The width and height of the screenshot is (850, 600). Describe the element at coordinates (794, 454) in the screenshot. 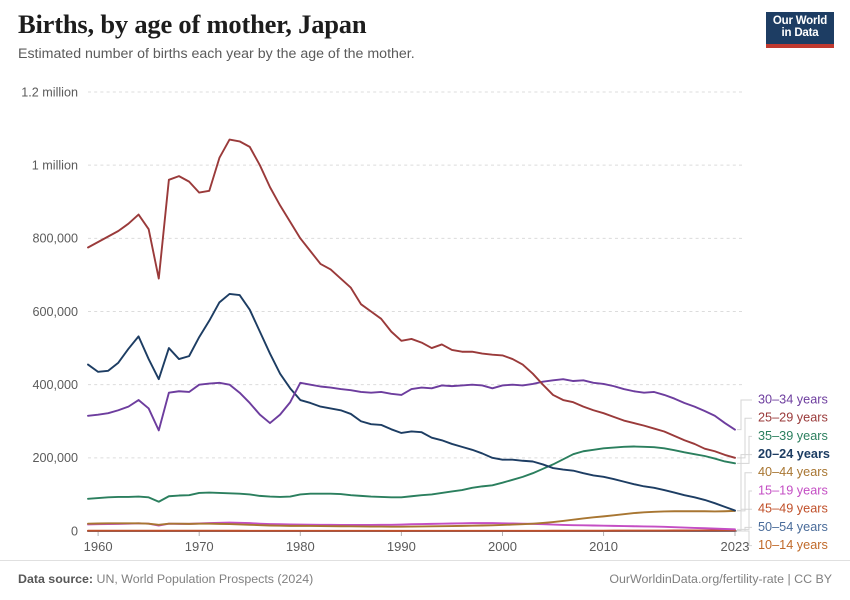

I see `legend-label-20-24-years: 20–24 years` at that location.